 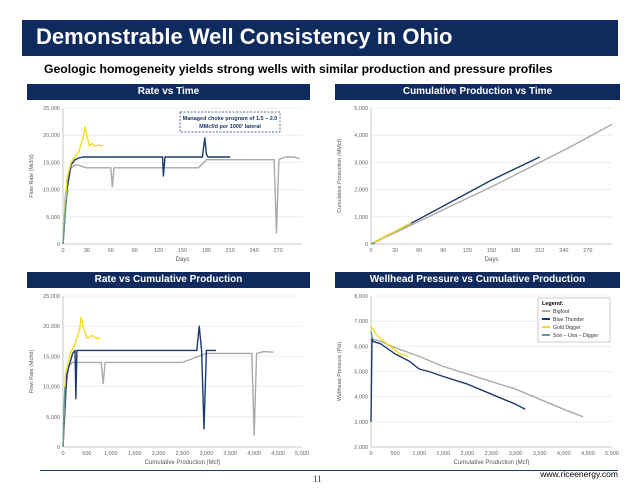 What do you see at coordinates (340, 176) in the screenshot?
I see `y-axis-label: Cumulative Production (MMcf)` at bounding box center [340, 176].